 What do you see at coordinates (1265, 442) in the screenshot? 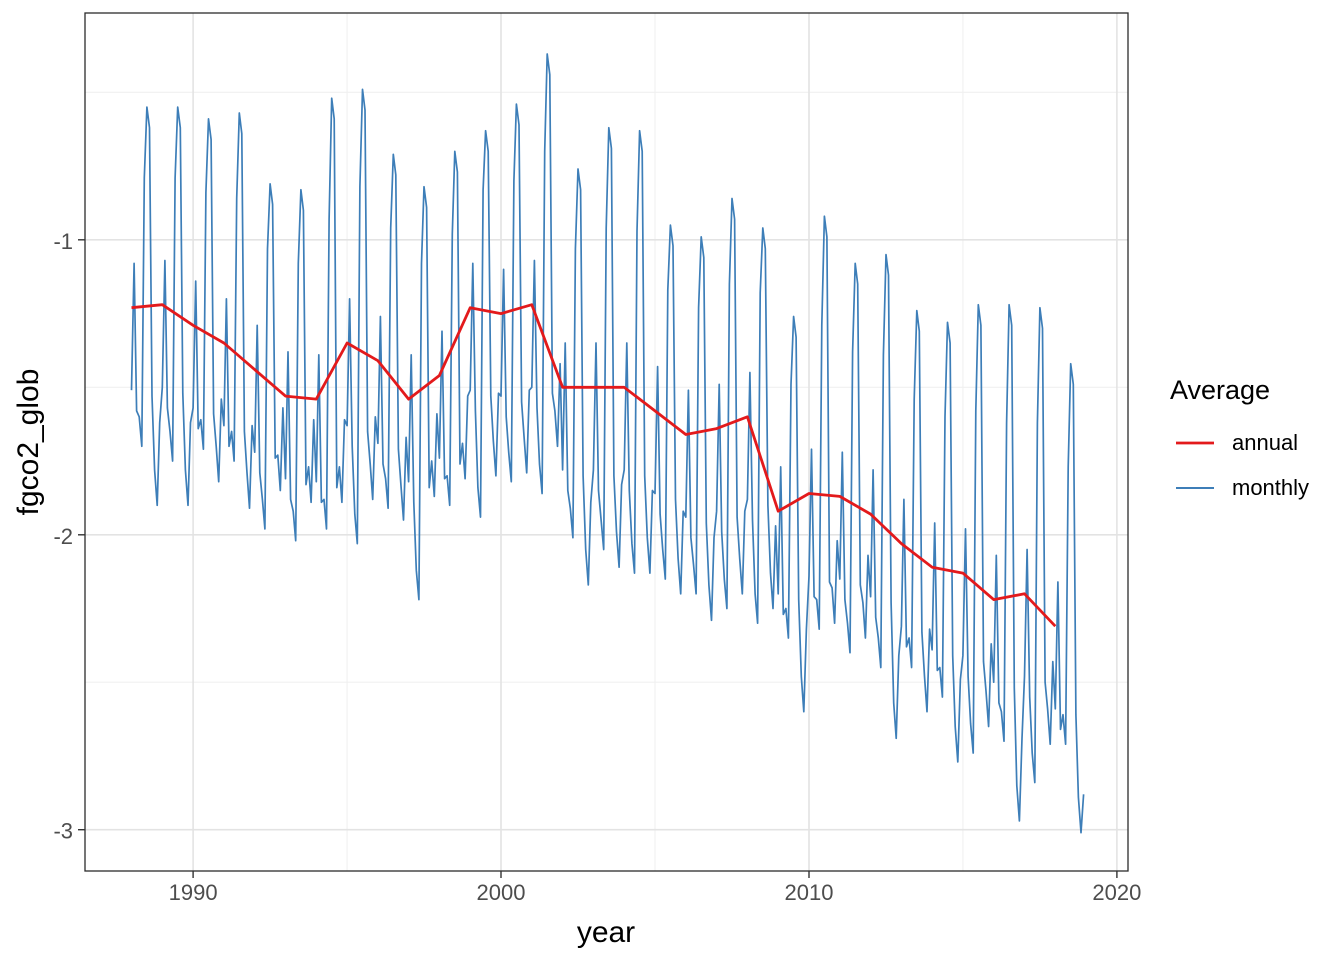
I see `legend-label-annual: annual` at bounding box center [1265, 442].